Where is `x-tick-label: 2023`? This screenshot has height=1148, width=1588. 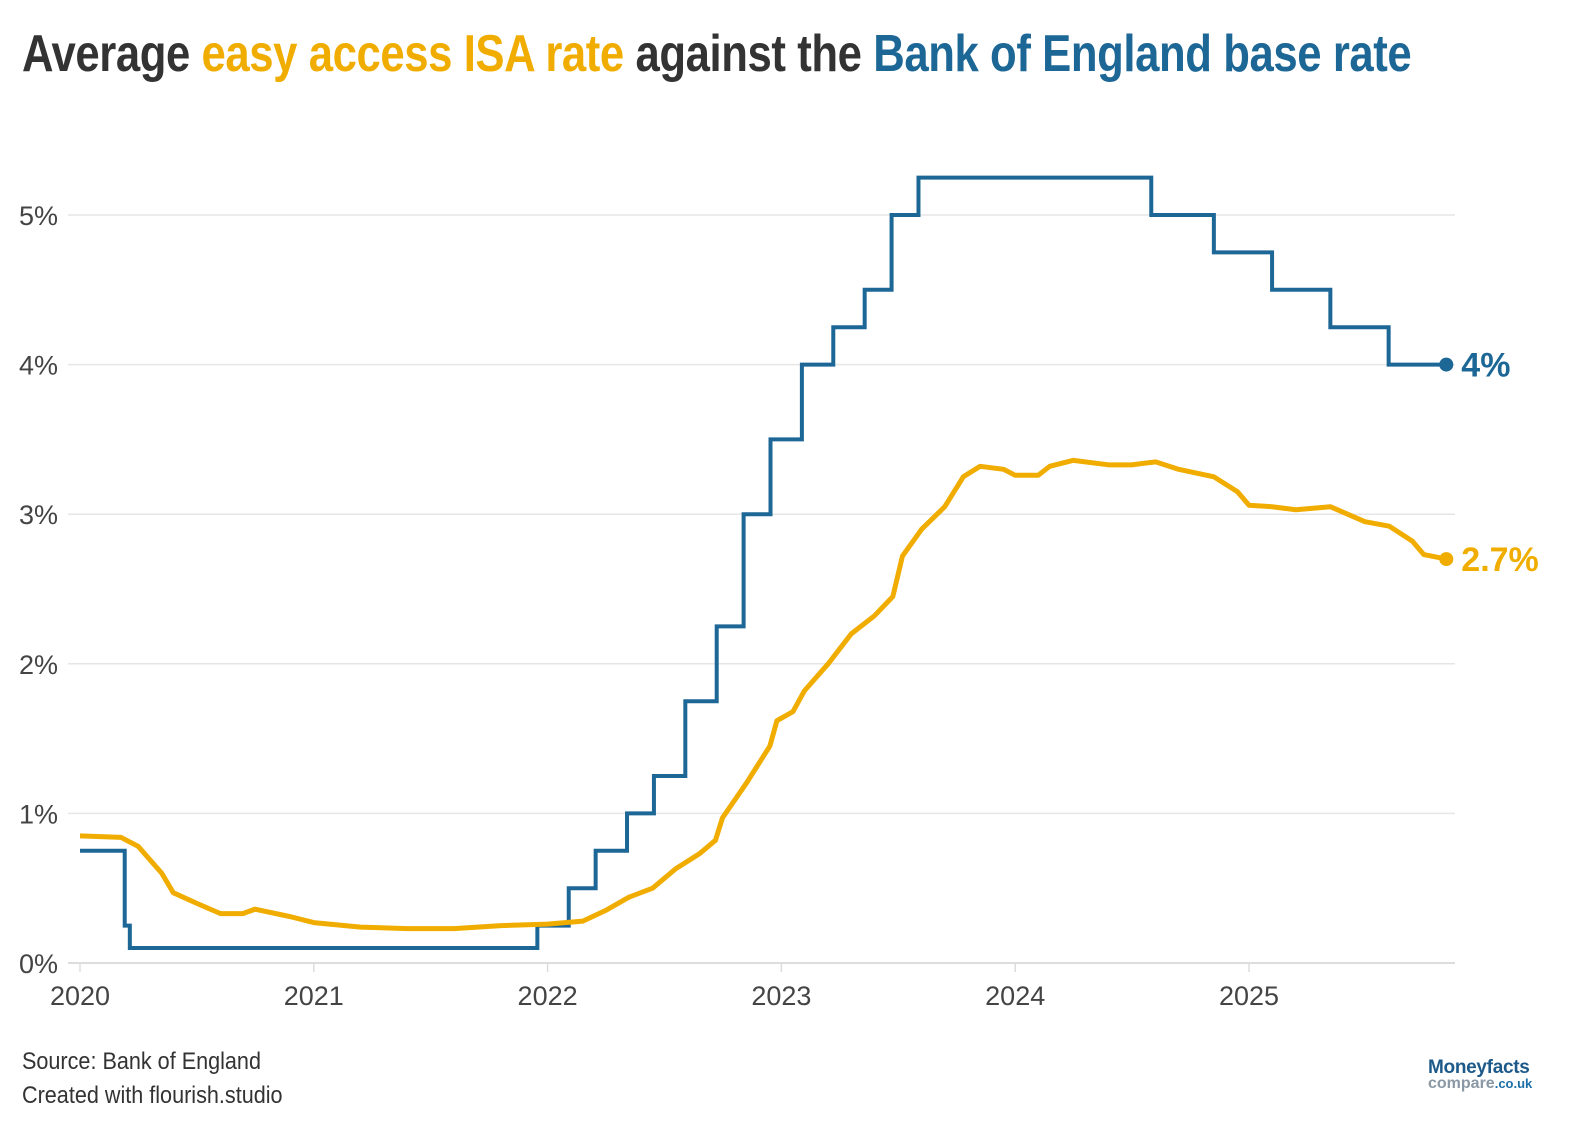
x-tick-label: 2023 is located at coordinates (781, 996).